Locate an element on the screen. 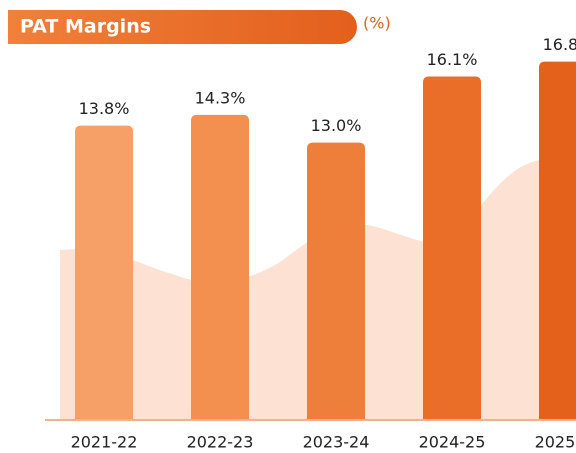  x-tick-label: 2024-25 is located at coordinates (452, 442).